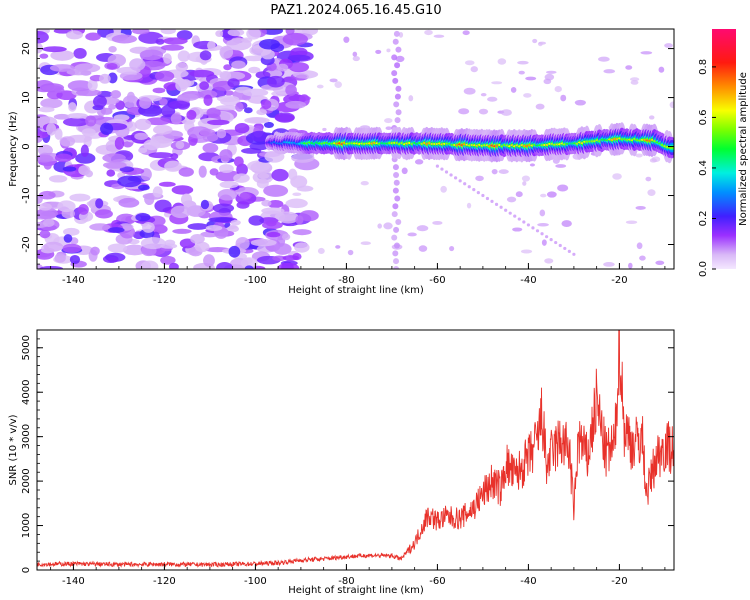 The width and height of the screenshot is (750, 600). What do you see at coordinates (13, 449) in the screenshot?
I see `snr-y-label: SNR (10 * v/v)` at bounding box center [13, 449].